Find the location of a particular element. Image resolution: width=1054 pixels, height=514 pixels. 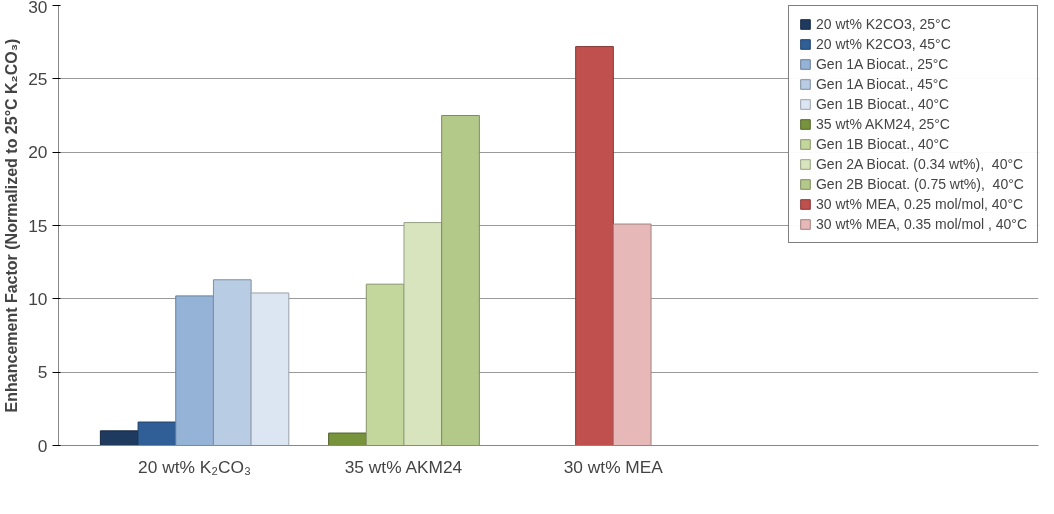

y-tick-label: 0 is located at coordinates (42, 445).